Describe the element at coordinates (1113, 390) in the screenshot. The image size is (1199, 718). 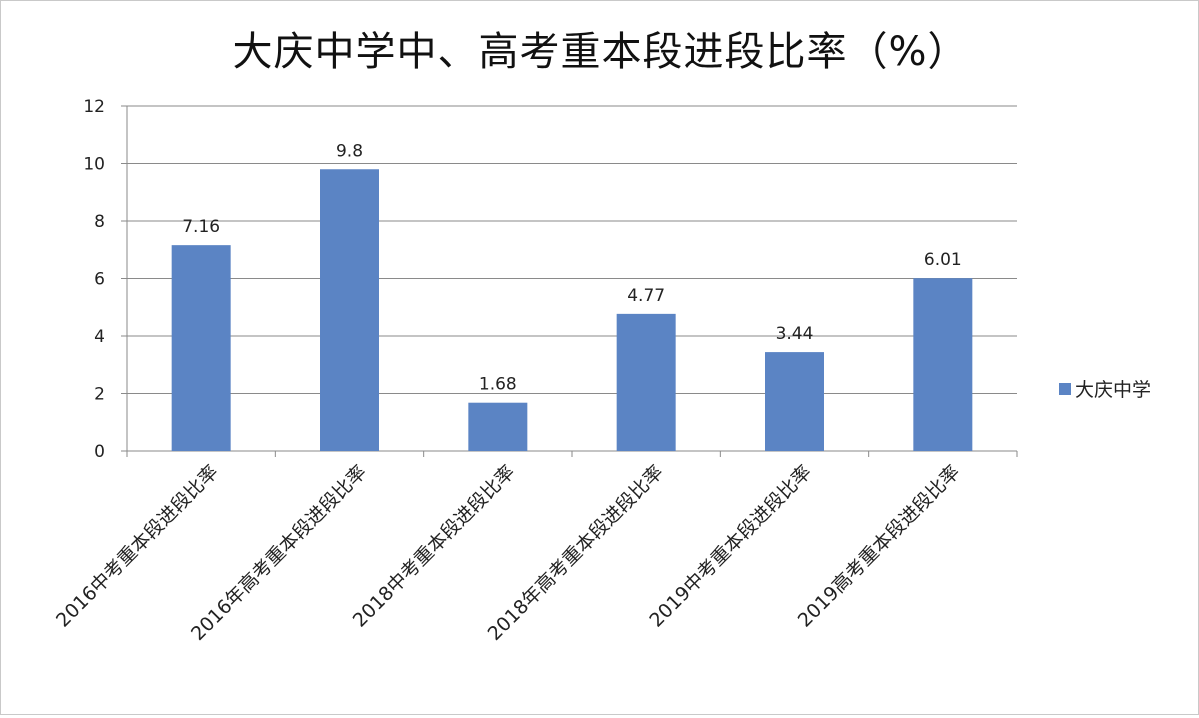
I see `legend-label: 大庆中学` at that location.